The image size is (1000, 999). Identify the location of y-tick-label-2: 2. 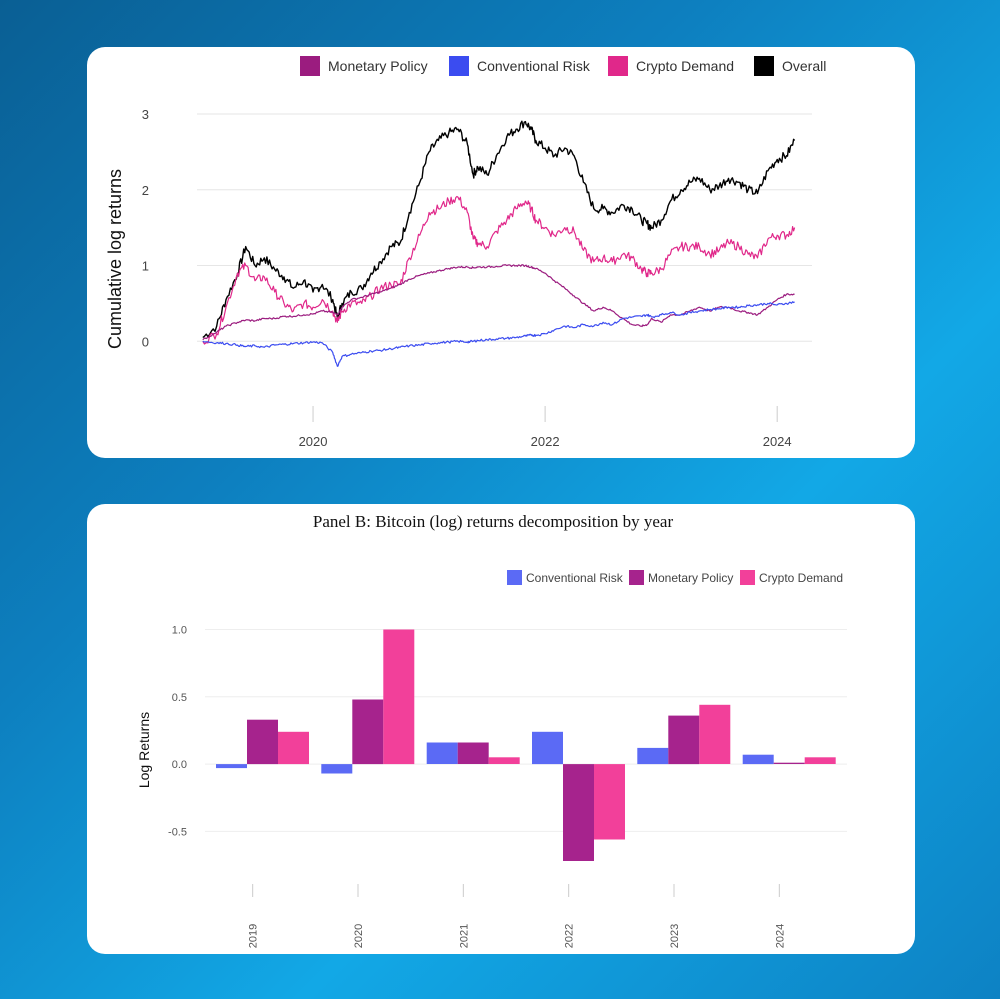
(145, 190).